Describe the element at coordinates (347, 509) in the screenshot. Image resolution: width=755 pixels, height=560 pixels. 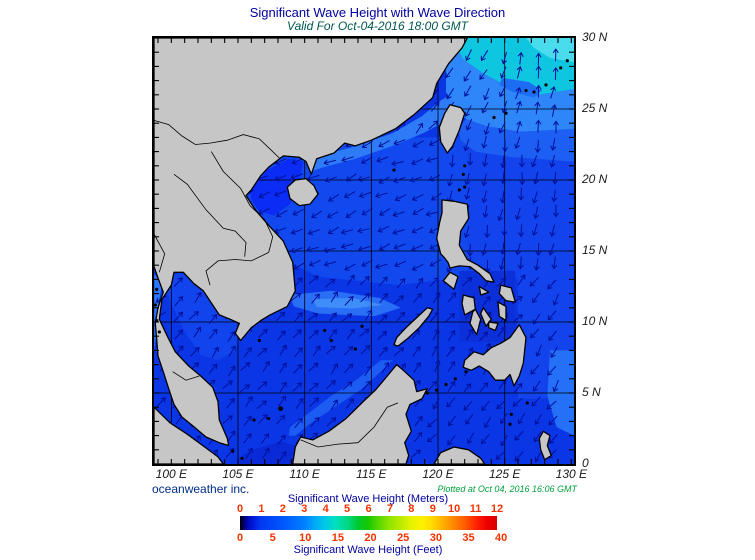
I see `meters-tick: 5` at that location.